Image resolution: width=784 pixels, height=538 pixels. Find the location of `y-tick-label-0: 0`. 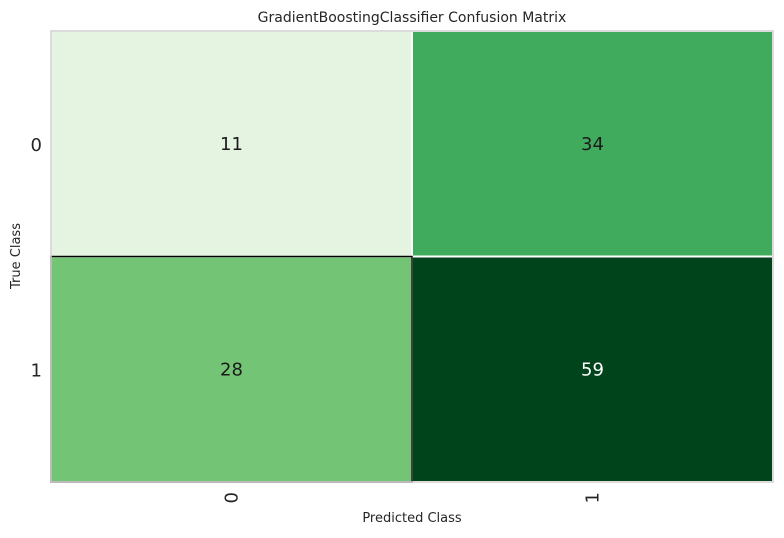

y-tick-label-0: 0 is located at coordinates (36, 145).